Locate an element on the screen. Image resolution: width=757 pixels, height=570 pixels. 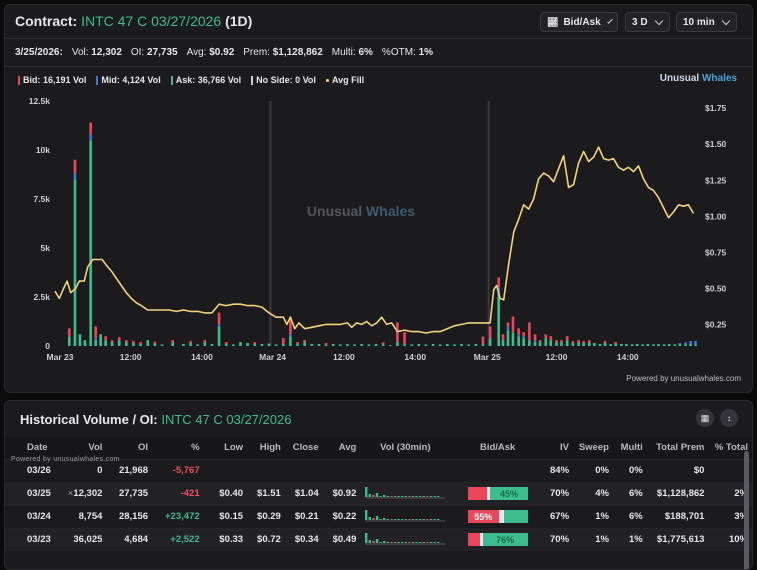
watermark: Unusual Whales is located at coordinates (361, 211).